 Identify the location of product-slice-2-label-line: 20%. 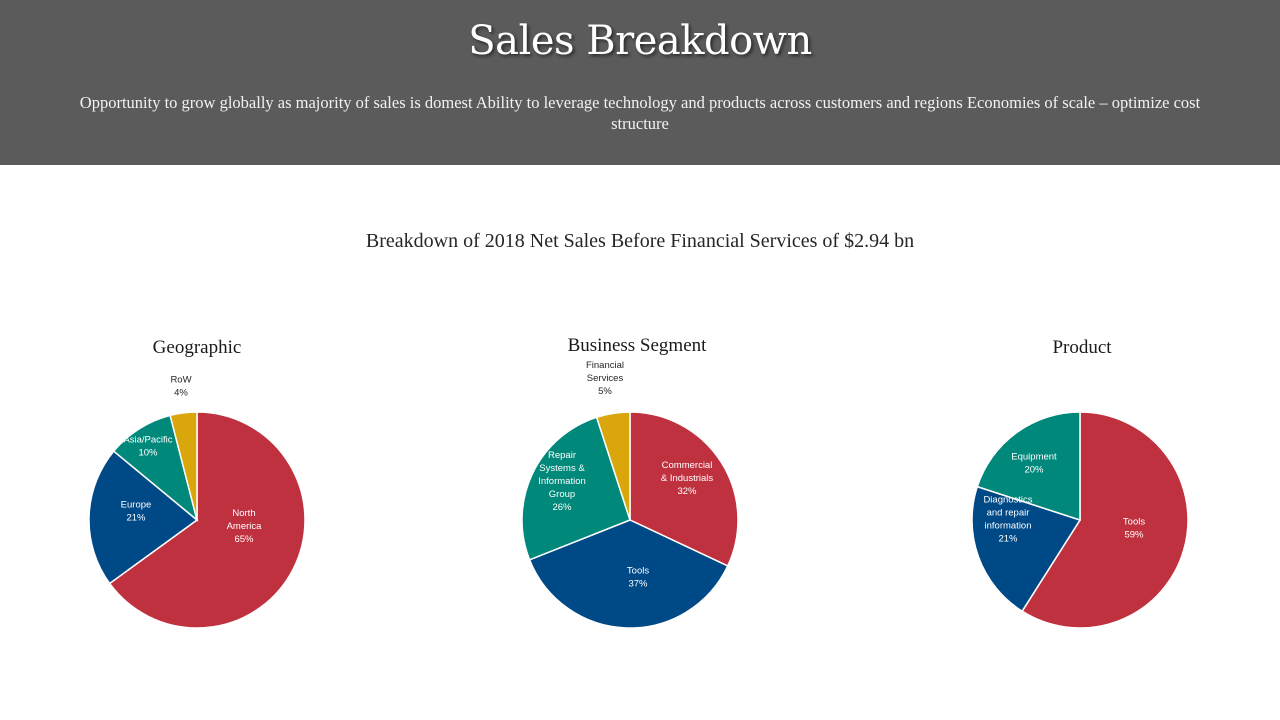
(1034, 470).